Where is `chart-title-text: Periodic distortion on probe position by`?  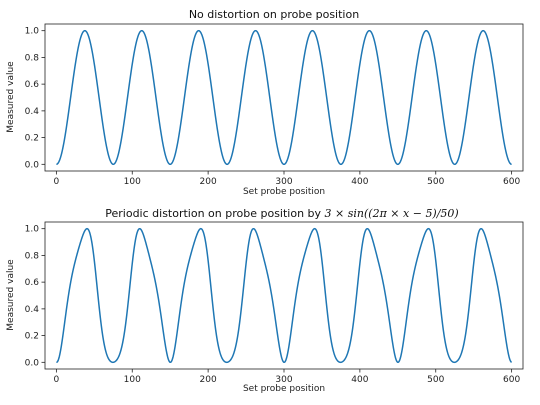
chart-title-text: Periodic distortion on probe position by is located at coordinates (214, 213).